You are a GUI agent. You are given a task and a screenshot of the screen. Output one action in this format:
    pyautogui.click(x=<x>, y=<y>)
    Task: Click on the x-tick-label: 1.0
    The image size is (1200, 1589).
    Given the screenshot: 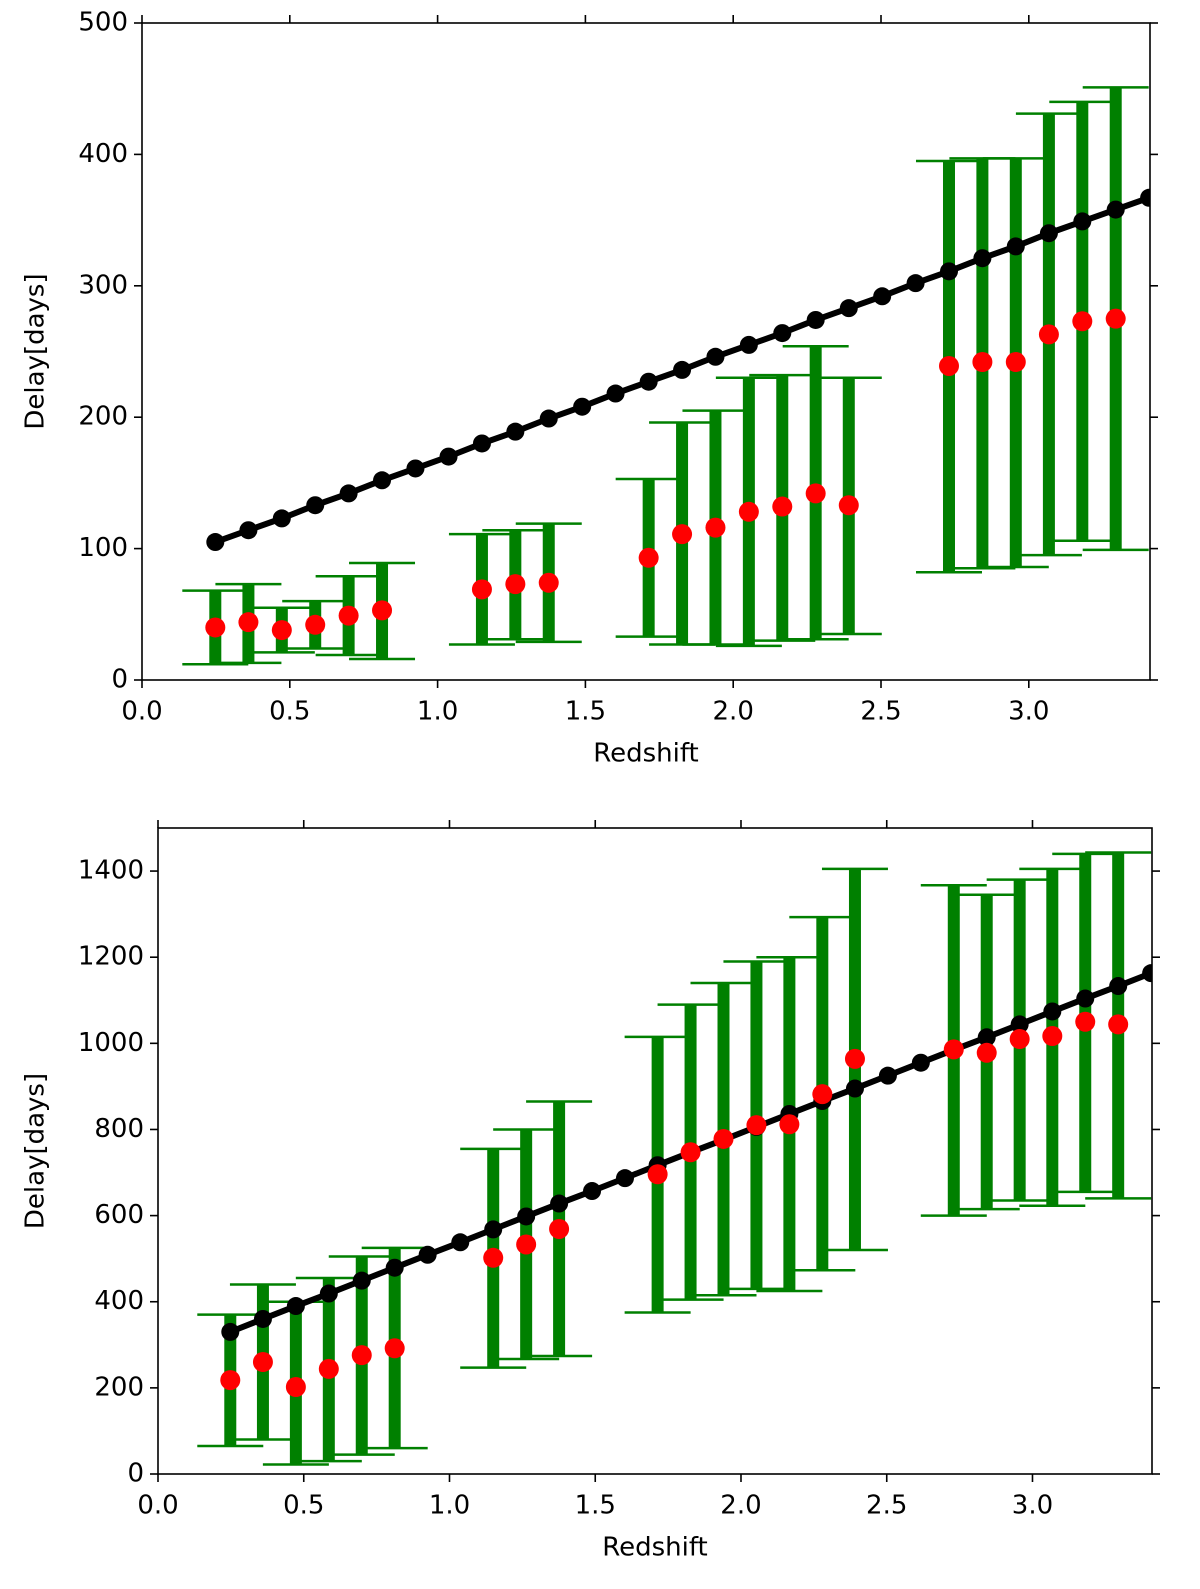 What is the action you would take?
    pyautogui.click(x=437, y=712)
    